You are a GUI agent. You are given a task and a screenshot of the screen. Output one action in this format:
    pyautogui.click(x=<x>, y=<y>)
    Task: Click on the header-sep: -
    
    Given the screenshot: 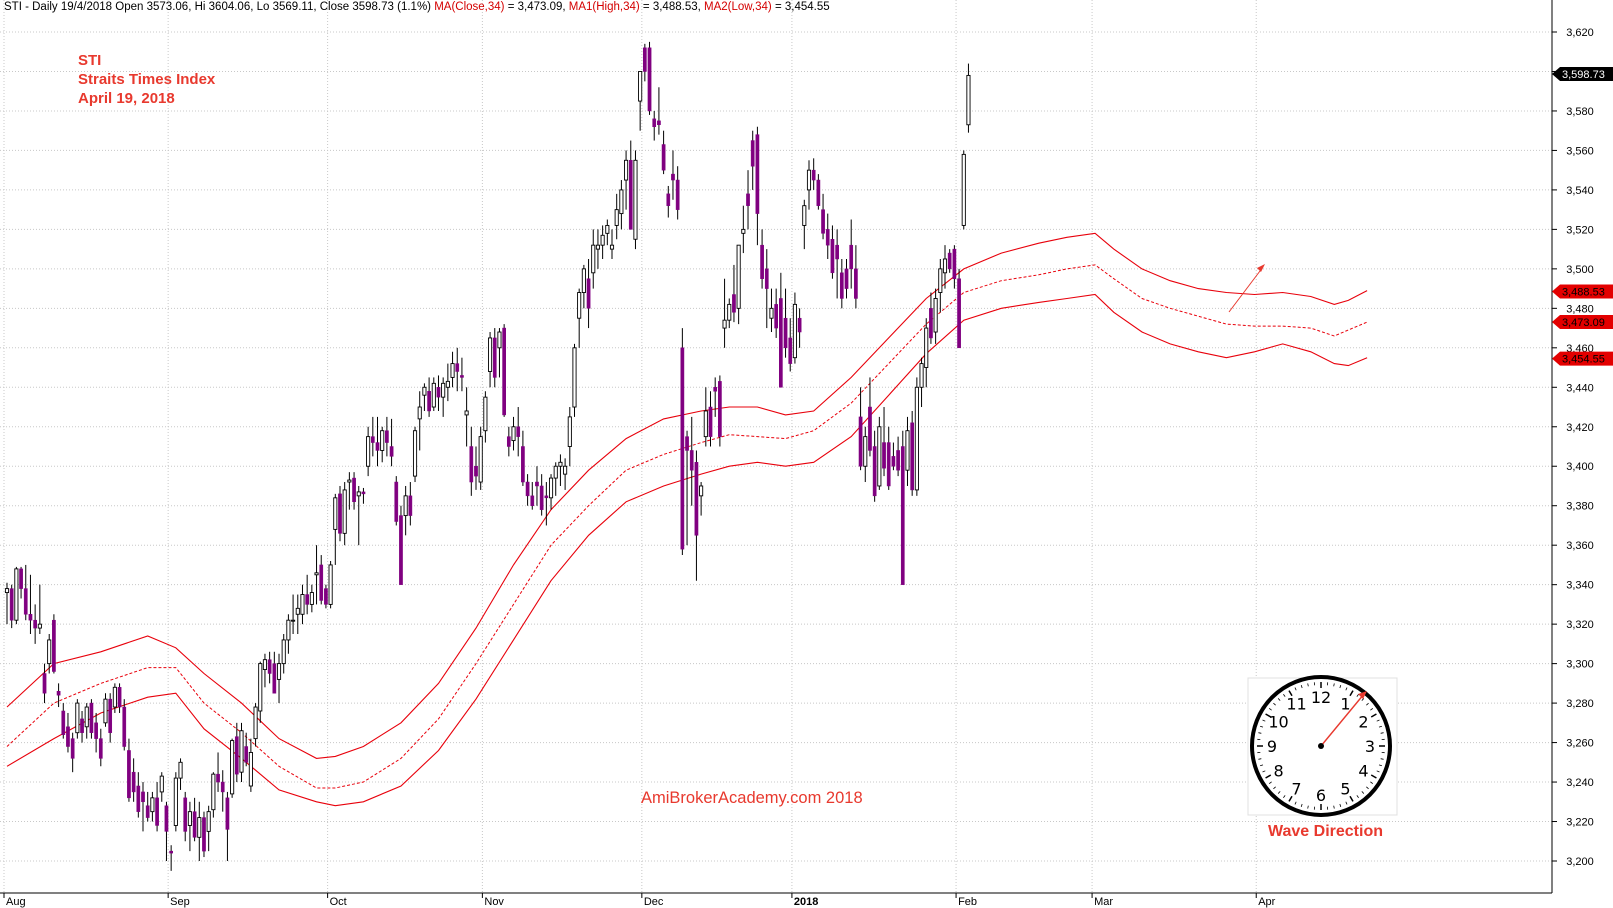 What is the action you would take?
    pyautogui.click(x=27, y=7)
    